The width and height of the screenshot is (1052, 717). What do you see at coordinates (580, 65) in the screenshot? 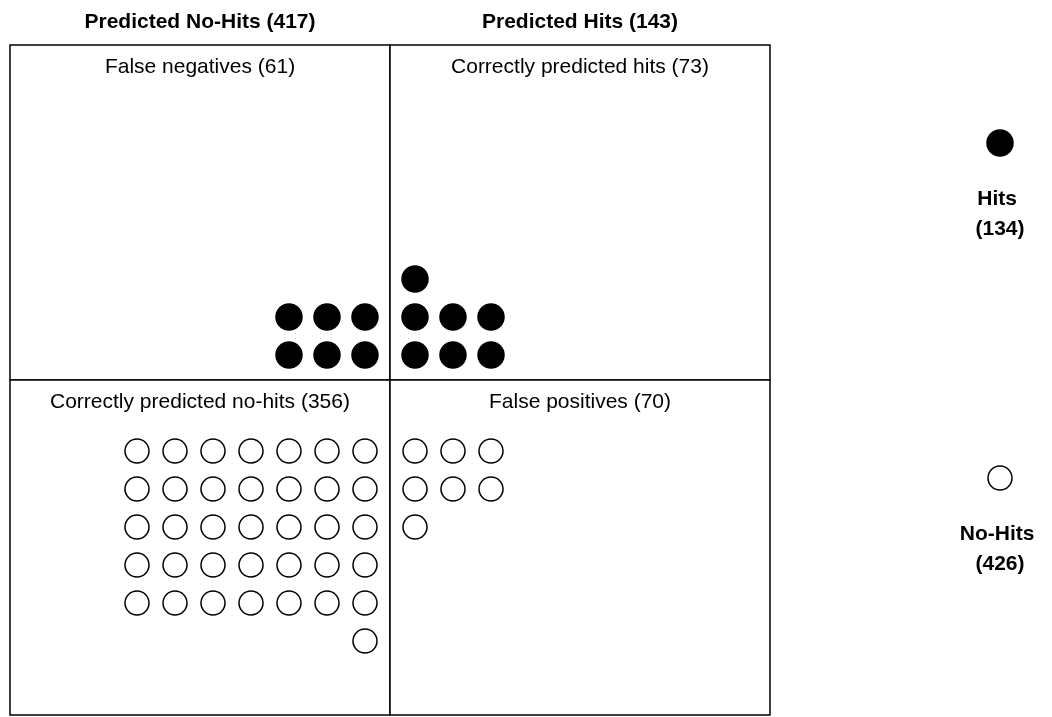
I see `data-label: Correctly predicted hits (73)` at bounding box center [580, 65].